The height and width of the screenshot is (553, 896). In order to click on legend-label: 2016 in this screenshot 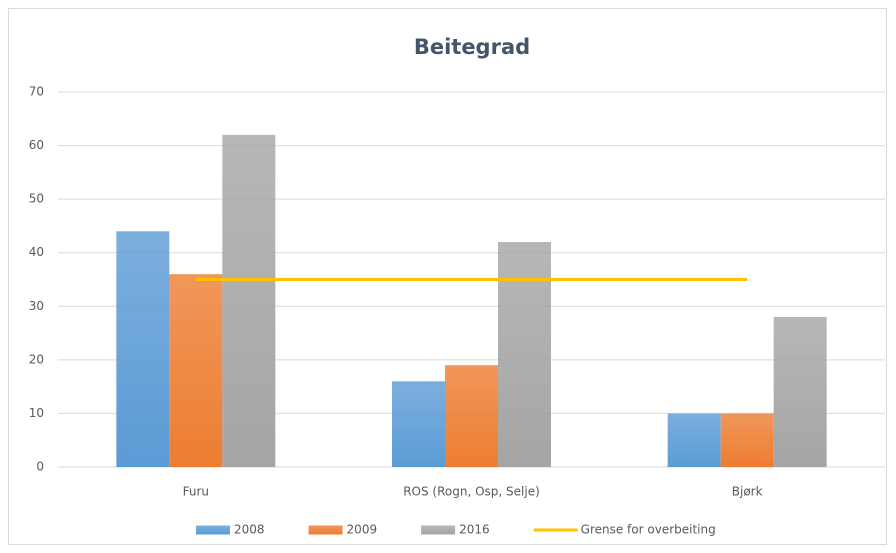, I will do `click(474, 530)`.